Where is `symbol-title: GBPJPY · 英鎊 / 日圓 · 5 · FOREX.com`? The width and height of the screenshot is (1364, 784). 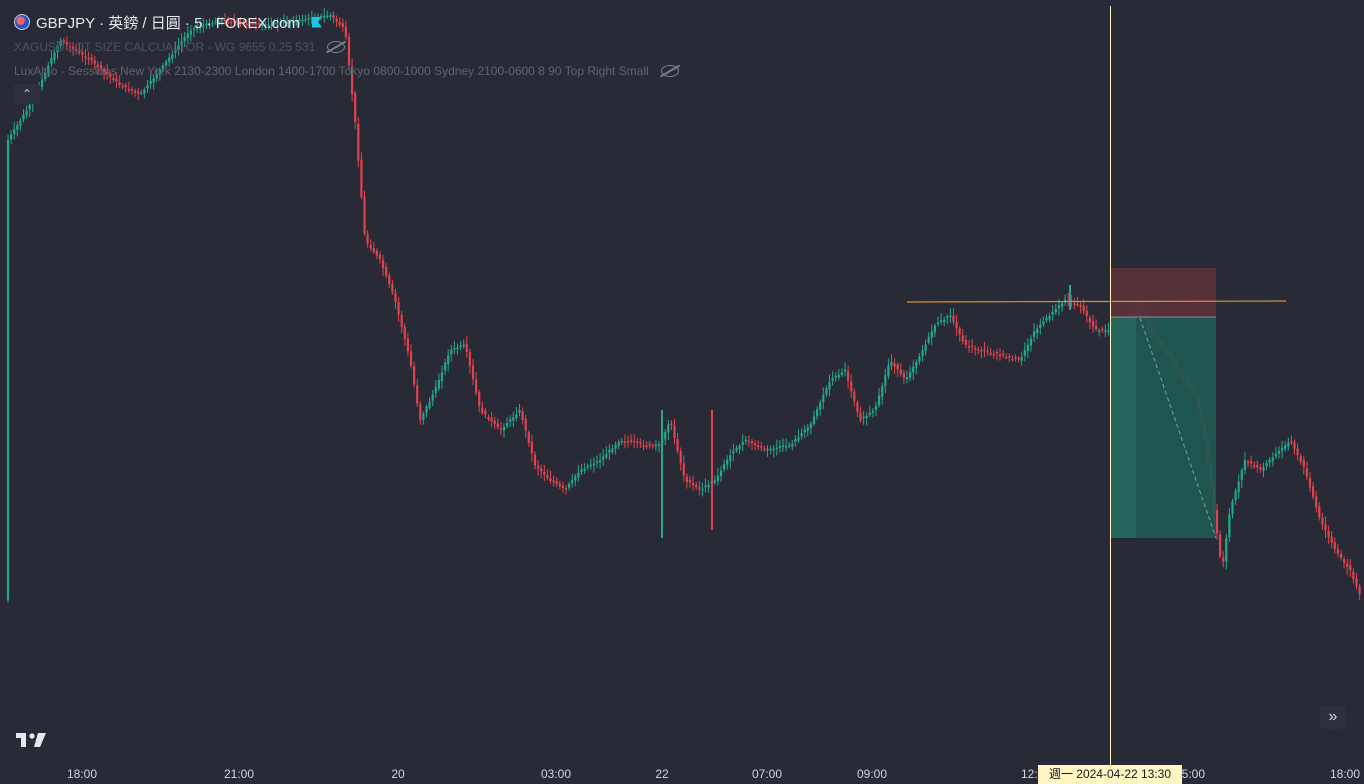 symbol-title: GBPJPY · 英鎊 / 日圓 · 5 · FOREX.com is located at coordinates (168, 23).